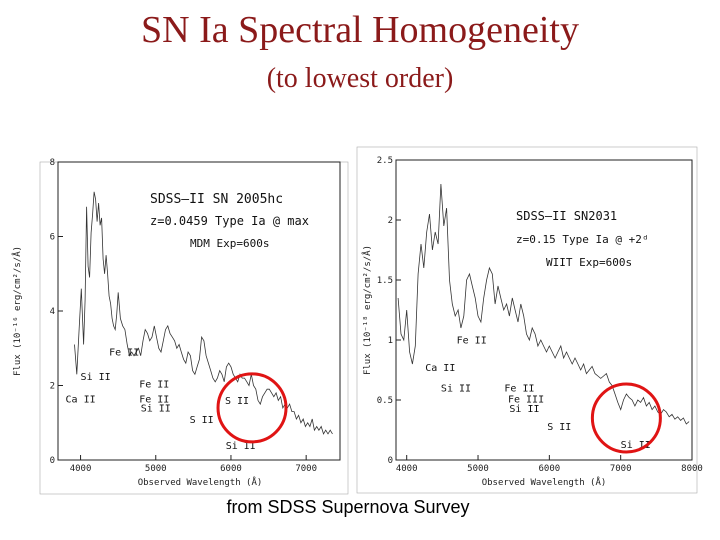 This screenshot has height=540, width=720. What do you see at coordinates (390, 341) in the screenshot?
I see `y-tick-label: 1` at bounding box center [390, 341].